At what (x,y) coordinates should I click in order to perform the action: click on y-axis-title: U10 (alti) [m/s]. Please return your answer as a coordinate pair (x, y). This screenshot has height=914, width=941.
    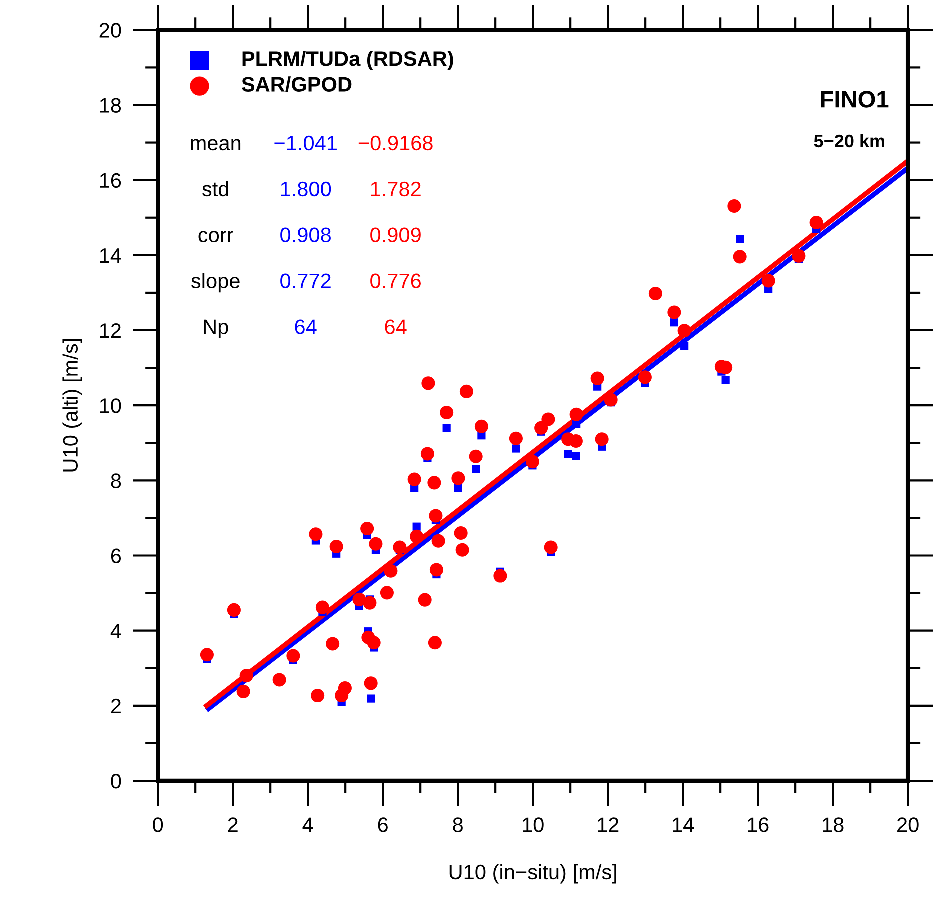
    Looking at the image, I should click on (72, 405).